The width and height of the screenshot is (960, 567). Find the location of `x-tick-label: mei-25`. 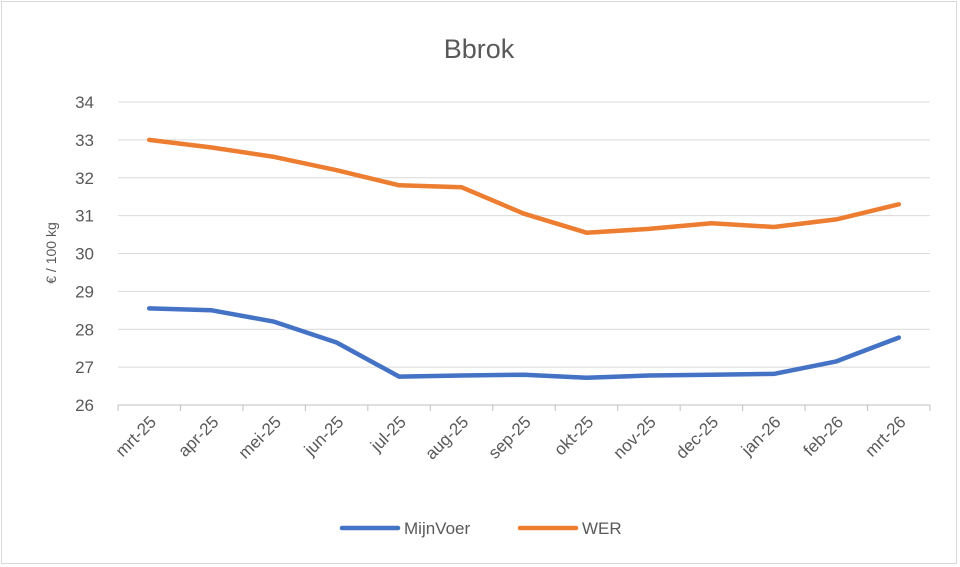

x-tick-label: mei-25 is located at coordinates (260, 437).